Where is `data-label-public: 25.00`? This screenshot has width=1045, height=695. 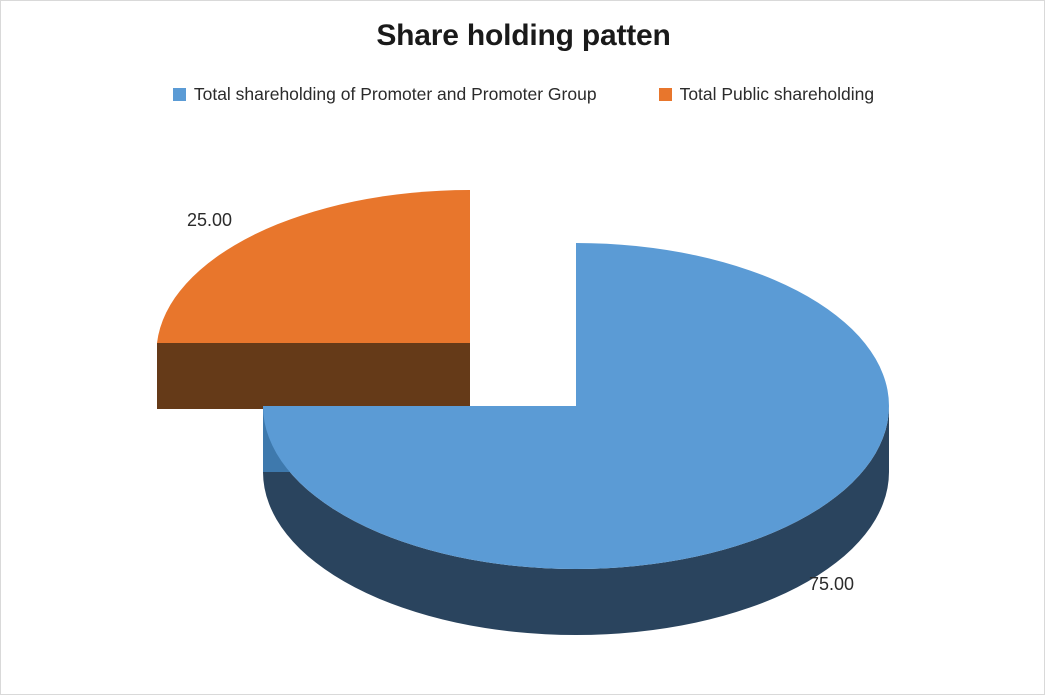 data-label-public: 25.00 is located at coordinates (210, 220).